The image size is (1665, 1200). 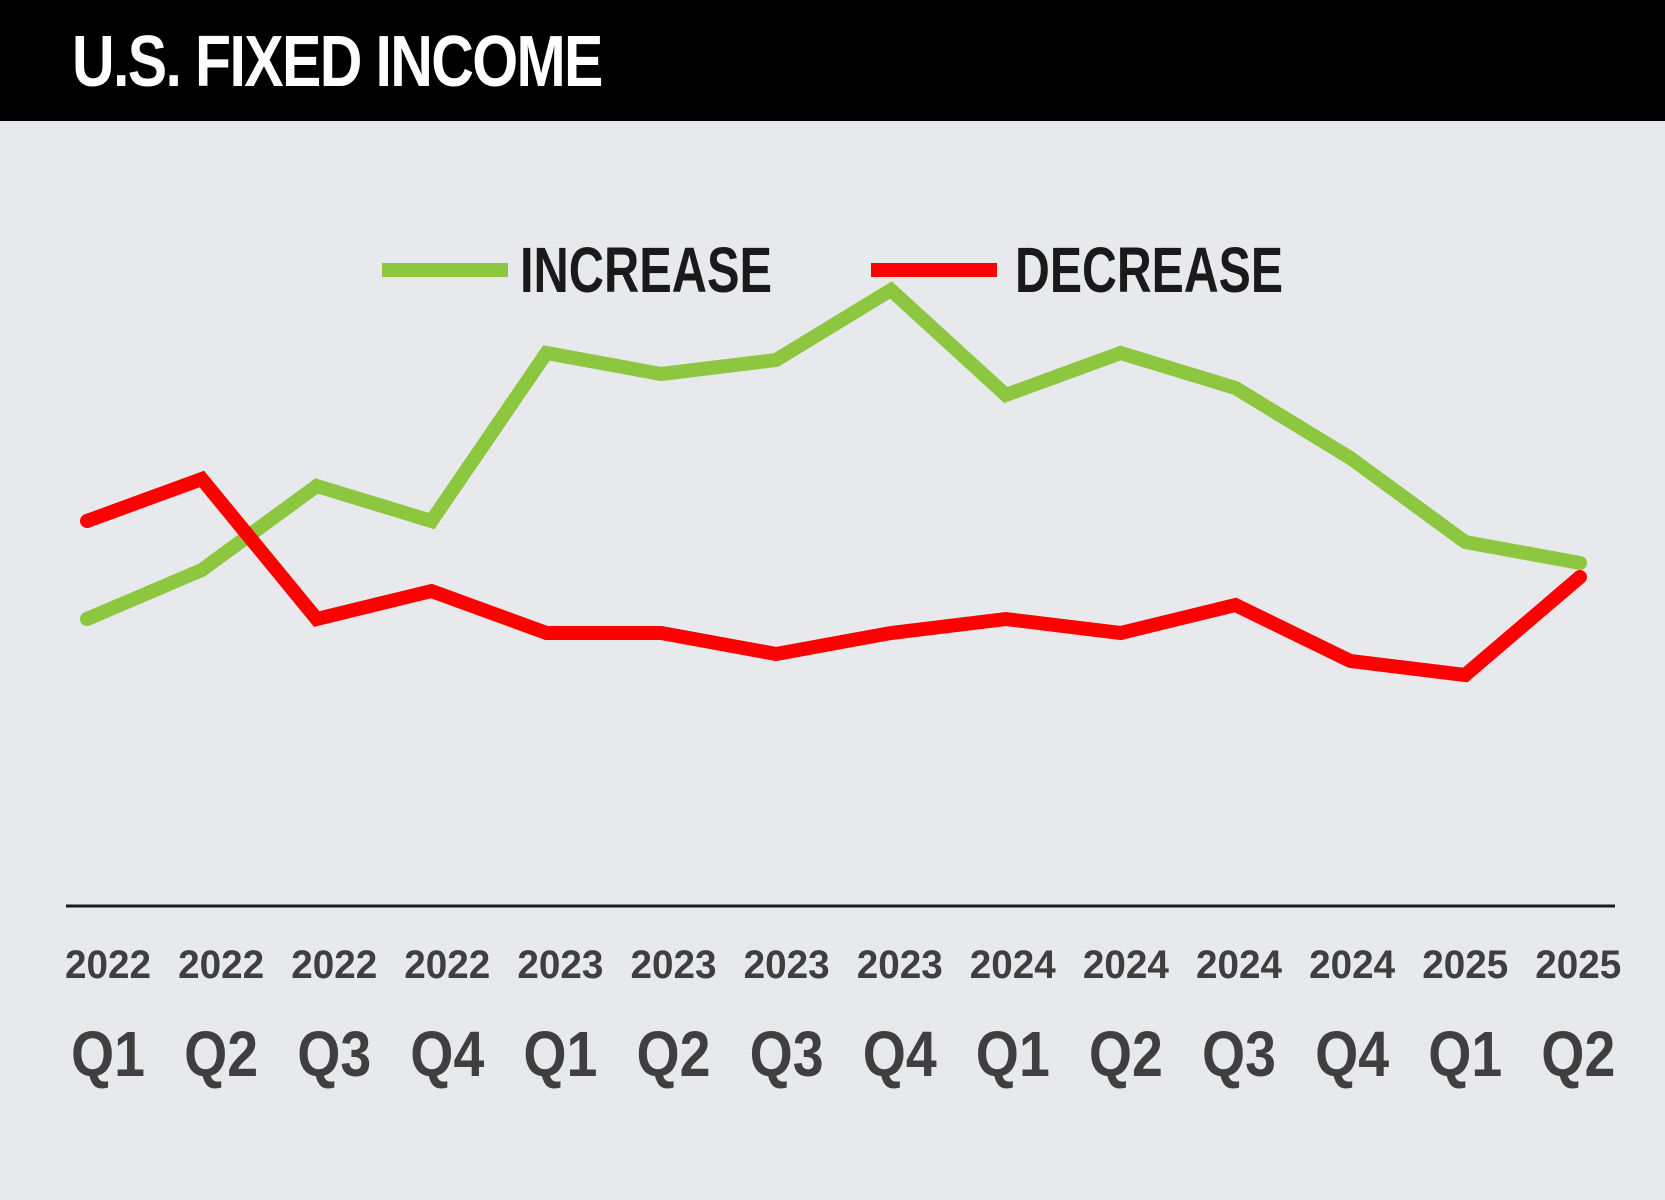 I want to click on chart-title: U.S. FIXED INCOME, so click(x=337, y=62).